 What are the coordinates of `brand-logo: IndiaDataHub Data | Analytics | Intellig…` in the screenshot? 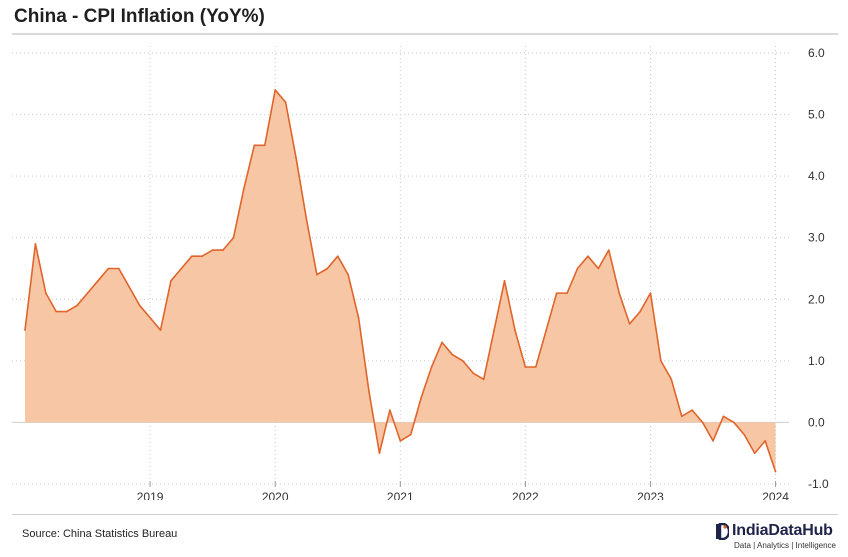 It's located at (776, 536).